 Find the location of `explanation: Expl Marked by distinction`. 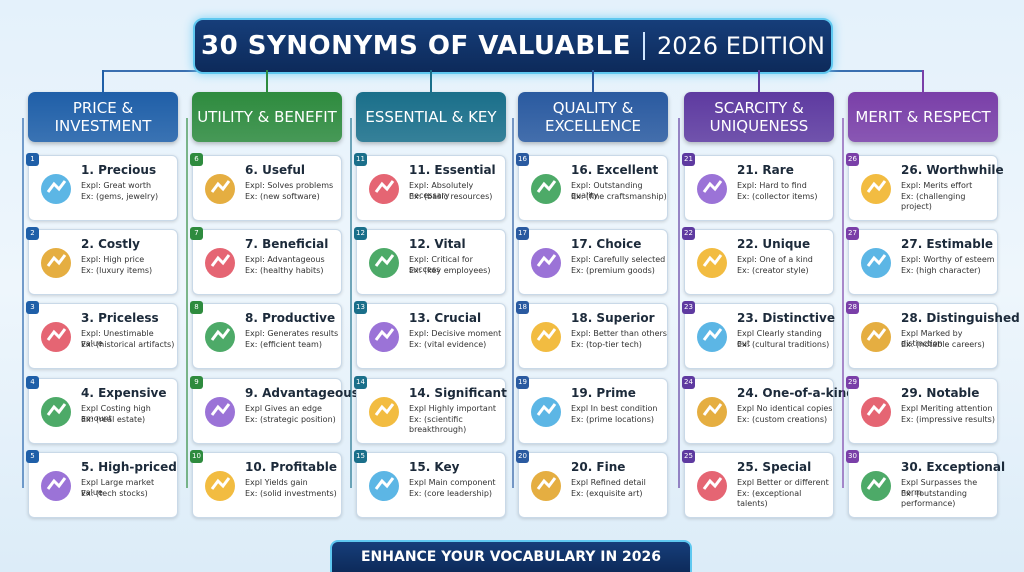

explanation: Expl Marked by distinction is located at coordinates (932, 338).